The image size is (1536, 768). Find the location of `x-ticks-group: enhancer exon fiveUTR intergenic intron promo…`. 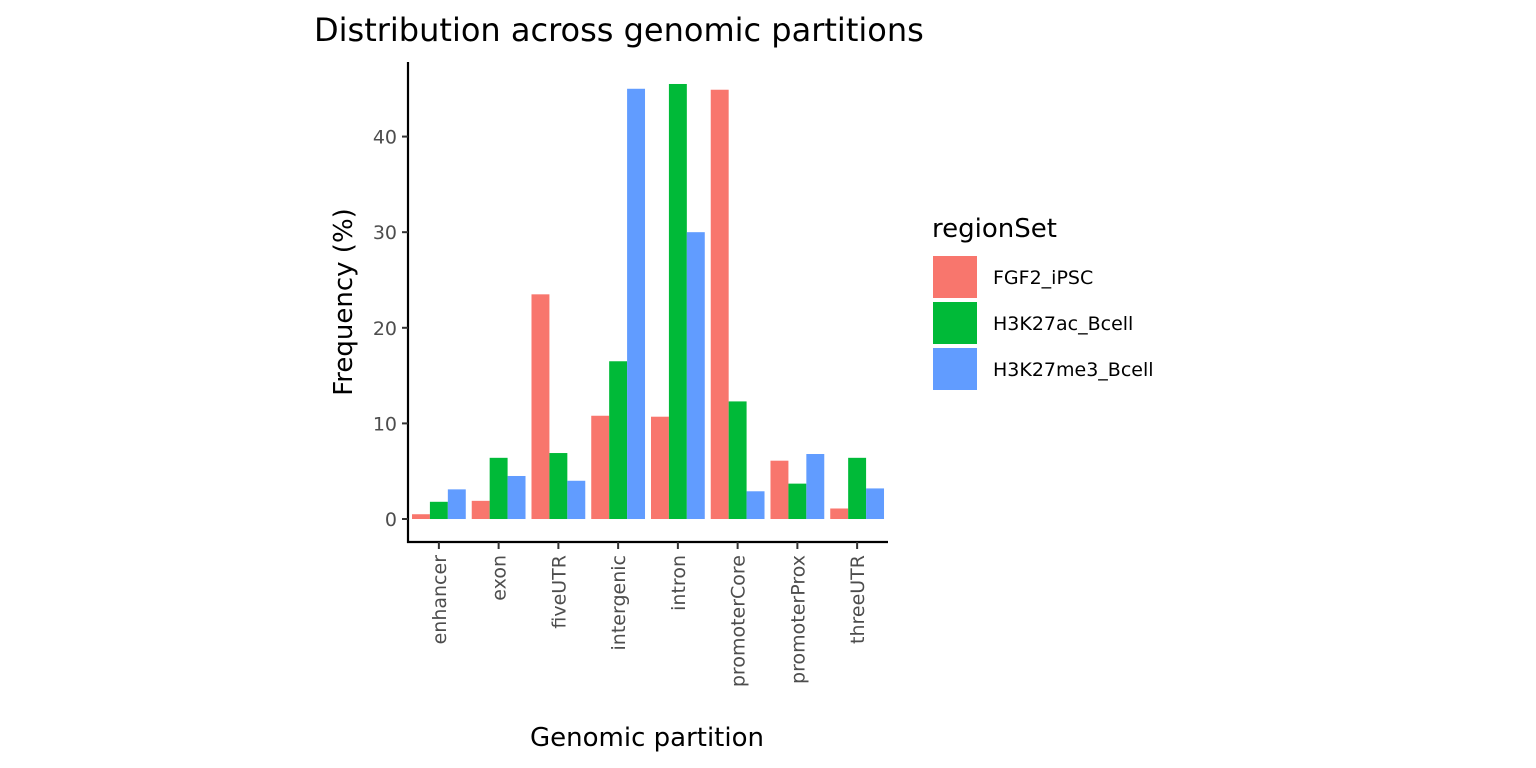

x-ticks-group: enhancer exon fiveUTR intergenic intron promo… is located at coordinates (649, 614).